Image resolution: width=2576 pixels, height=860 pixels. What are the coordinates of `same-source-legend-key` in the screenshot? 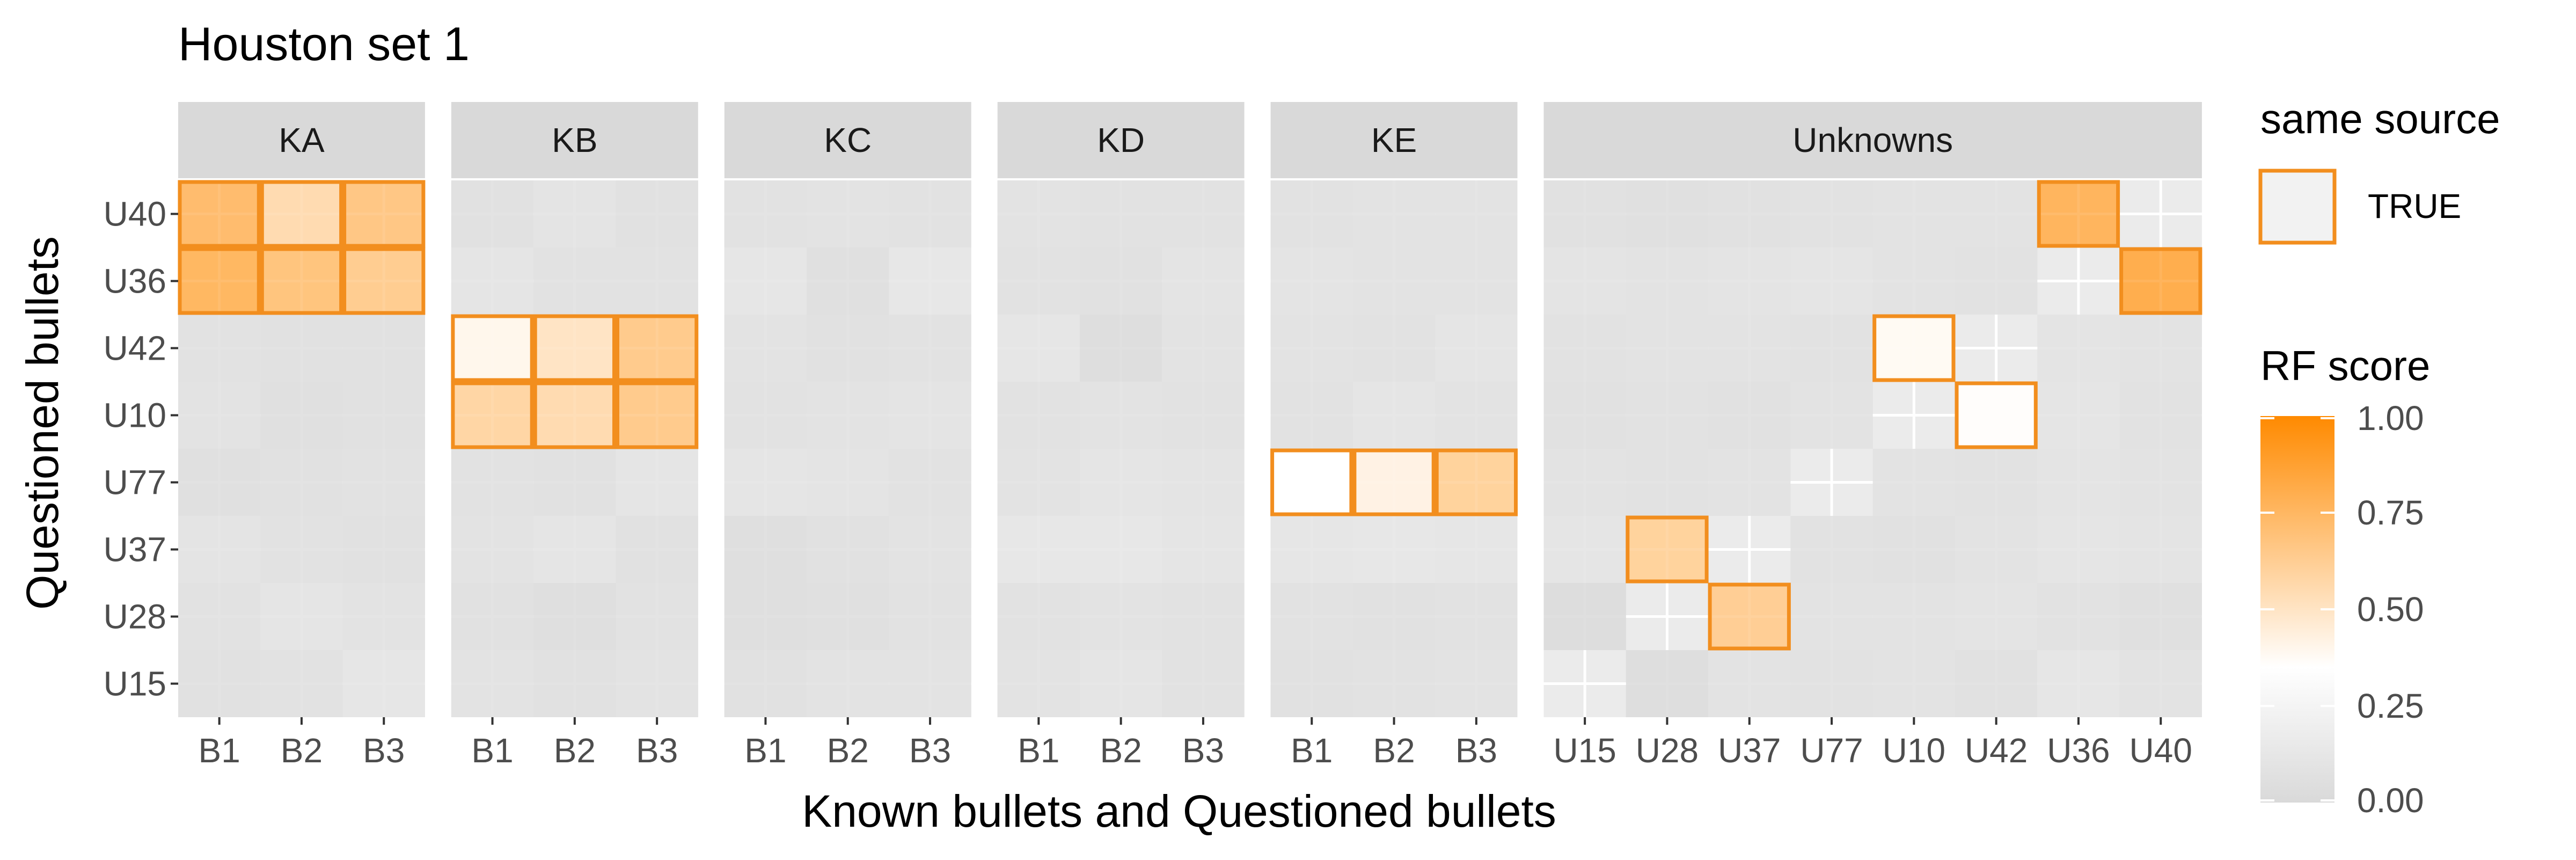 It's located at (2297, 207).